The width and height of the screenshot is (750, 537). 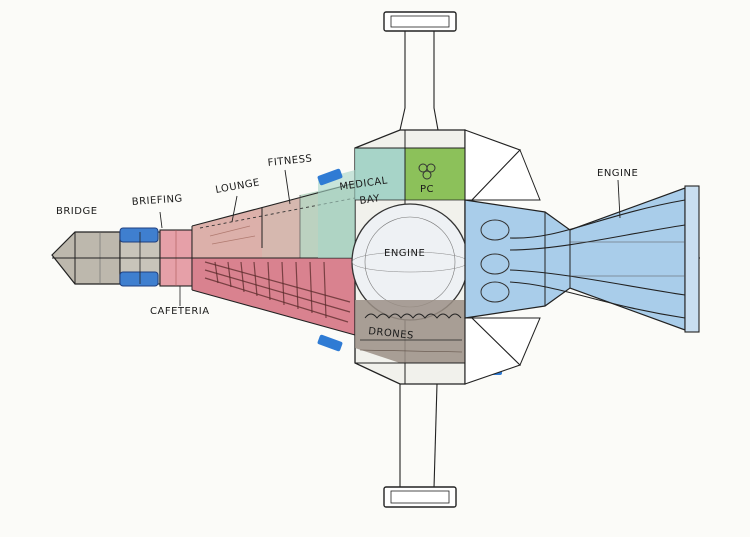 I want to click on label-briefing: BRIEFING, so click(x=157, y=200).